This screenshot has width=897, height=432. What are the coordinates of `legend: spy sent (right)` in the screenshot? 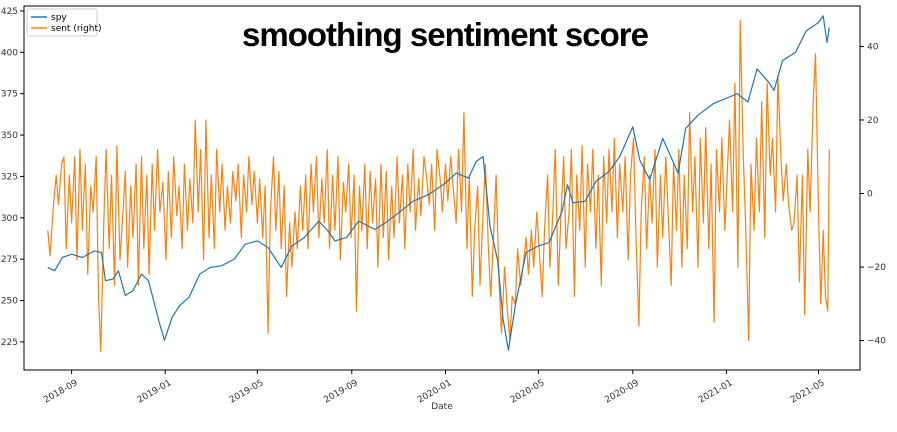 It's located at (64, 22).